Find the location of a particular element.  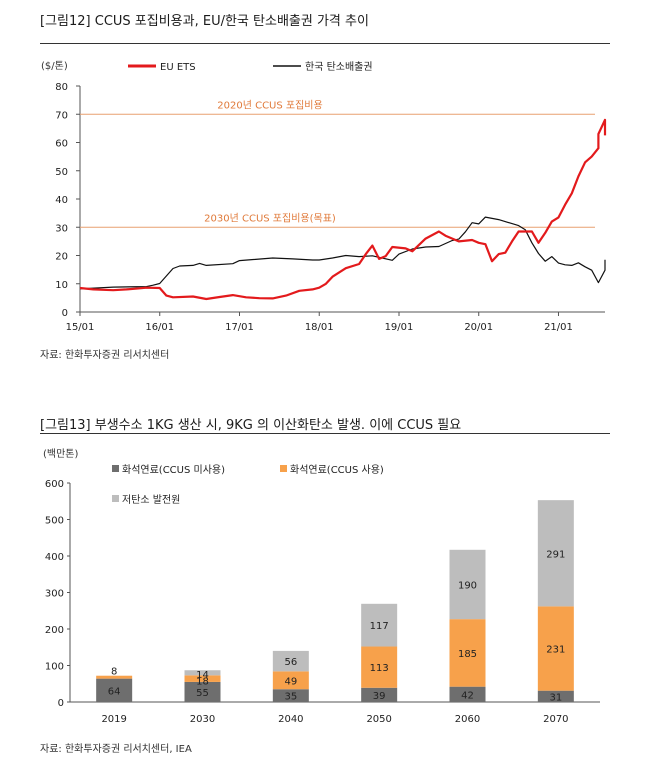

legend-label-korea: 한국 탄소배출권 is located at coordinates (339, 67).